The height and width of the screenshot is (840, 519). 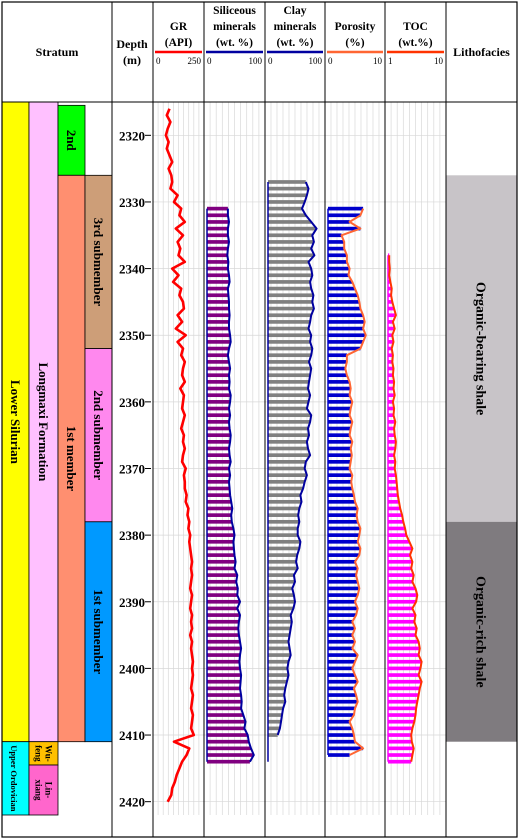 I want to click on lithofacies-header: Lithofacies, so click(x=481, y=52).